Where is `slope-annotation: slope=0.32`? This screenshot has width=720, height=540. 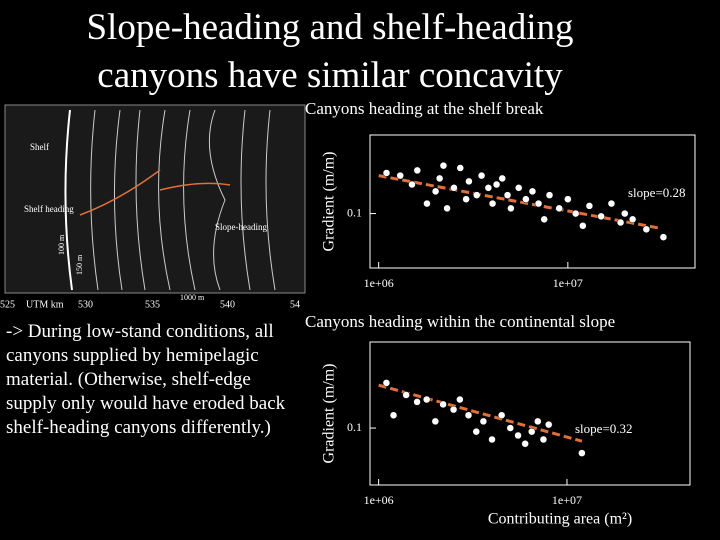
slope-annotation: slope=0.32 is located at coordinates (604, 428).